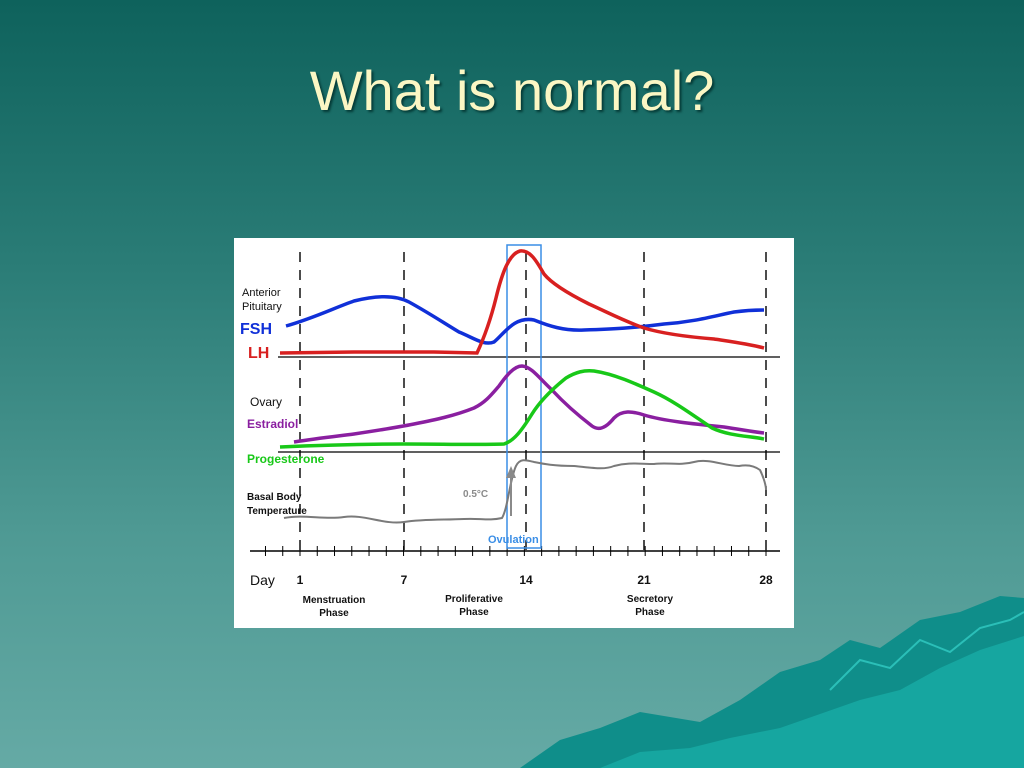 The image size is (1024, 768). What do you see at coordinates (286, 459) in the screenshot?
I see `progesterone-label: Progesterone` at bounding box center [286, 459].